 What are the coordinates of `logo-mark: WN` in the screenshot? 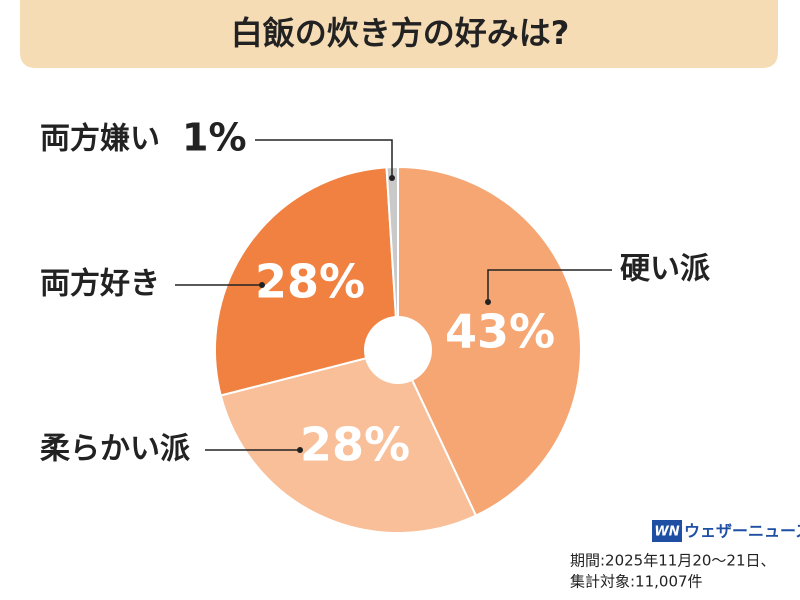 It's located at (666, 532).